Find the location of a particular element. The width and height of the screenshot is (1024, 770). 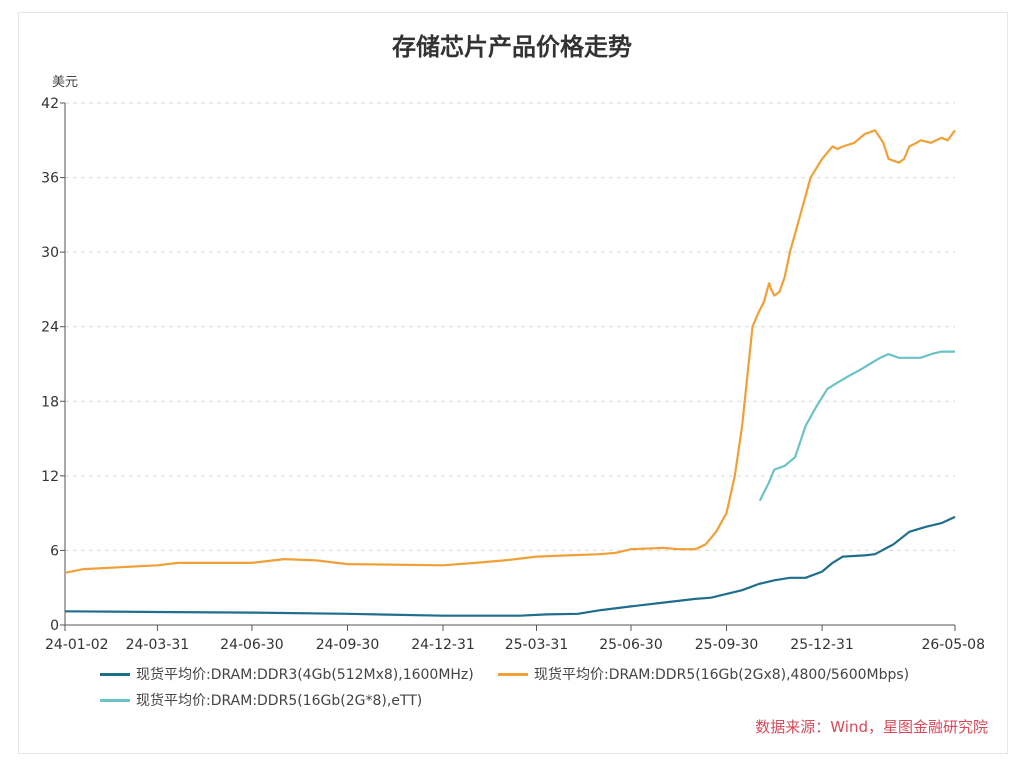

x-tick-label: 24-01-02 is located at coordinates (77, 645).